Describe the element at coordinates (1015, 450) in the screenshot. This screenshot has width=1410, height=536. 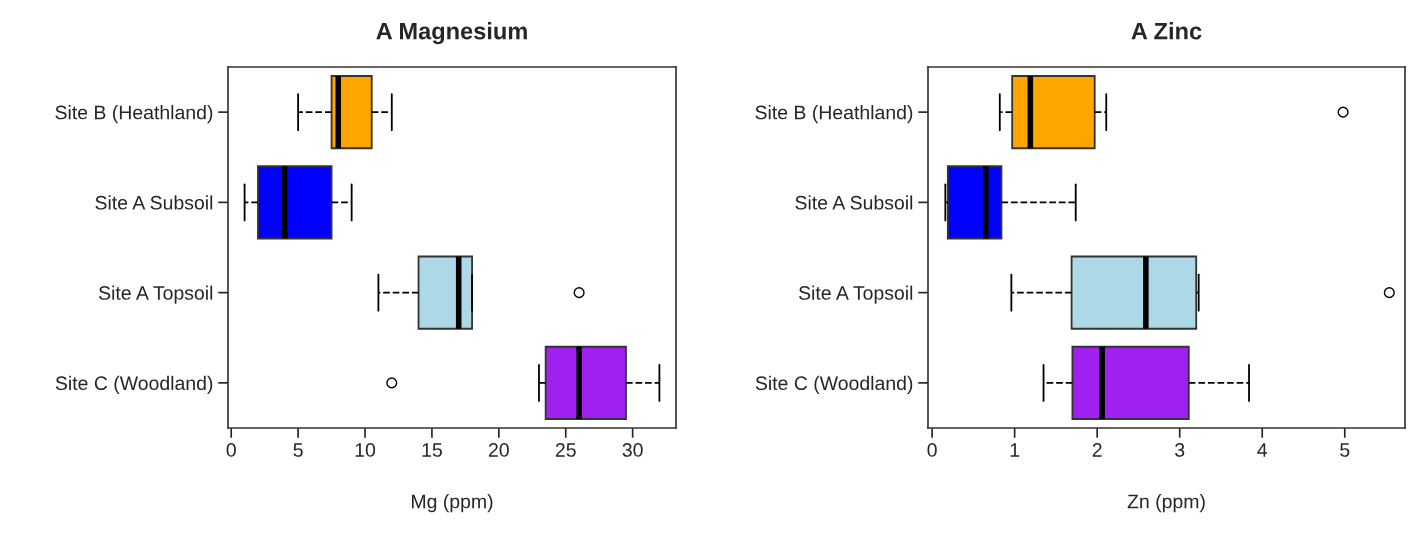
I see `x-tick-label: 1` at that location.